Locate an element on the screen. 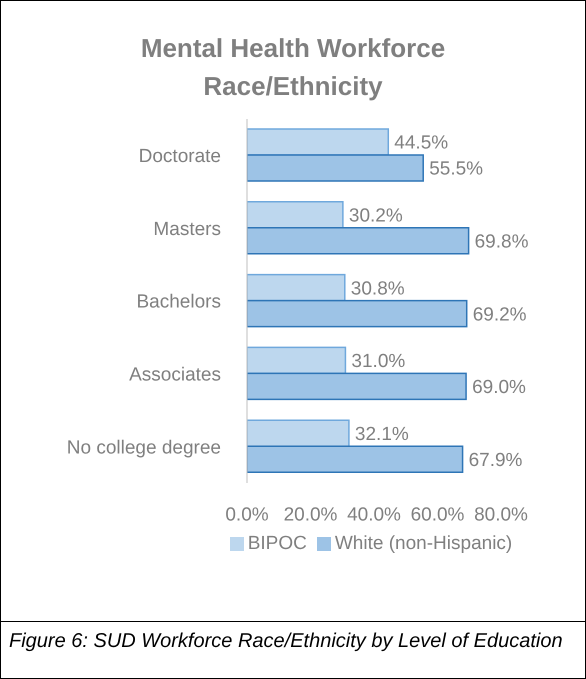 Image resolution: width=586 pixels, height=679 pixels. data-label: 44.5% is located at coordinates (421, 143).